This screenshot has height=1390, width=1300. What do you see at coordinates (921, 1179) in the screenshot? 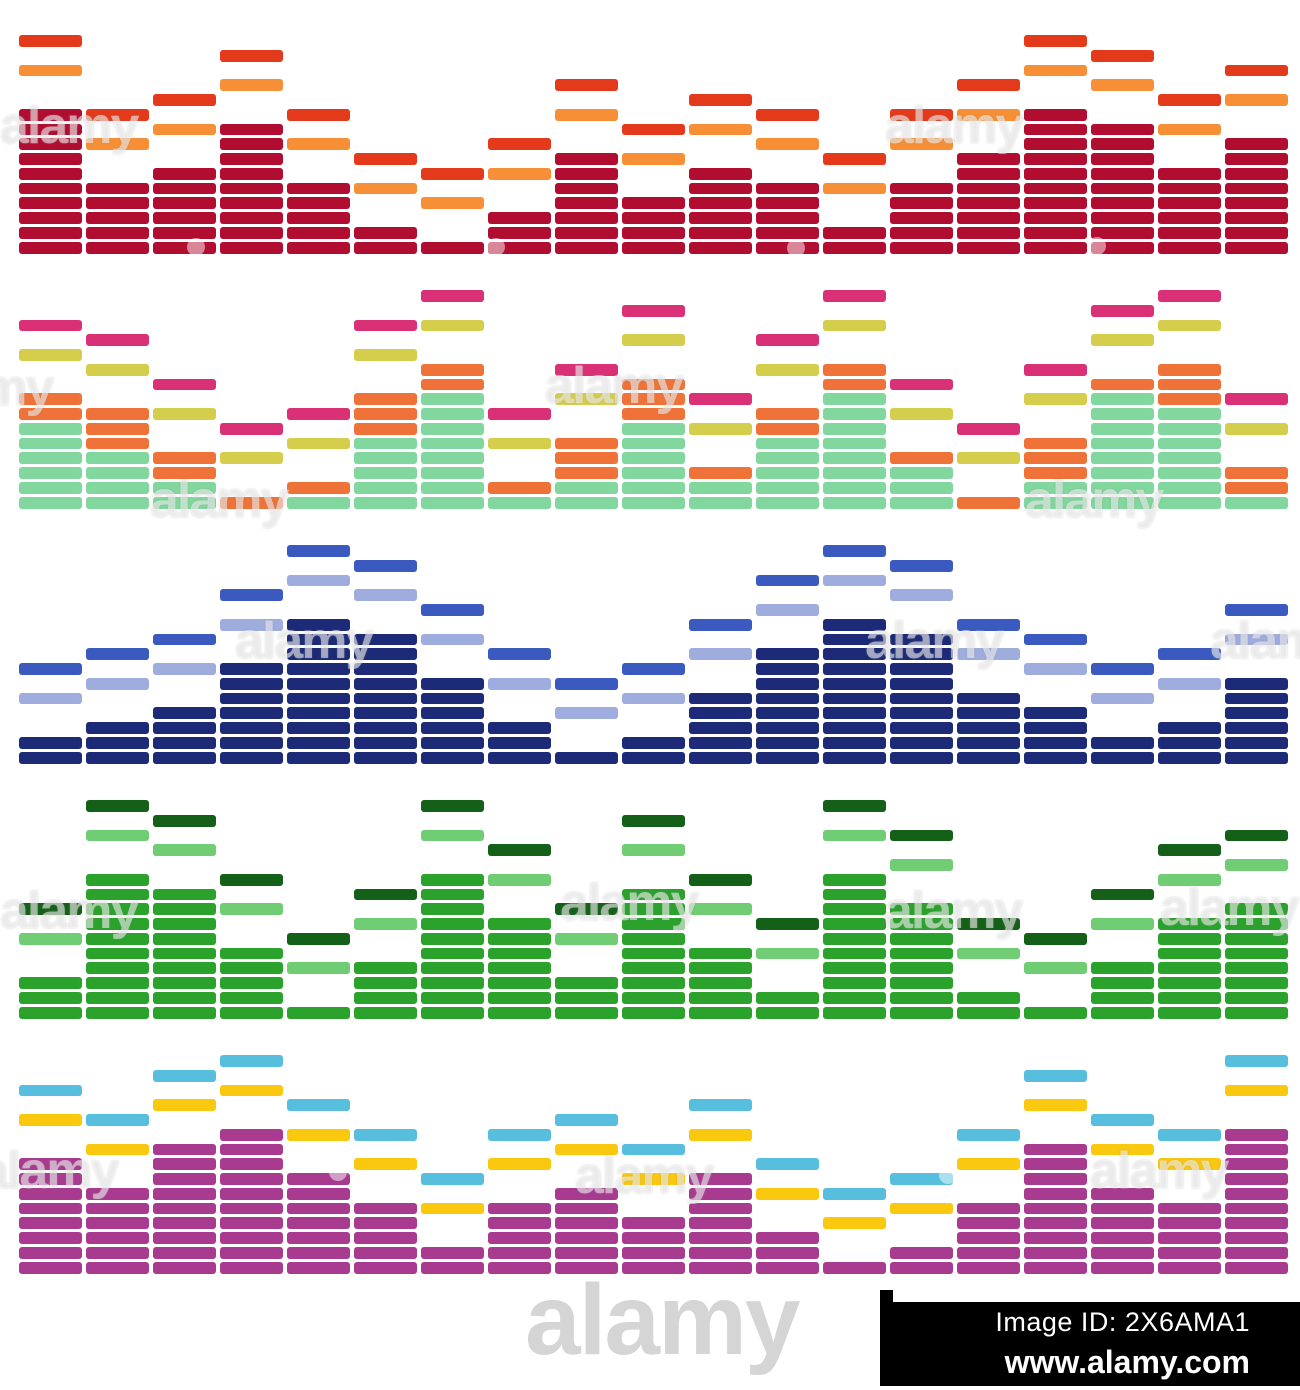
I see `eq-bar-cyan` at bounding box center [921, 1179].